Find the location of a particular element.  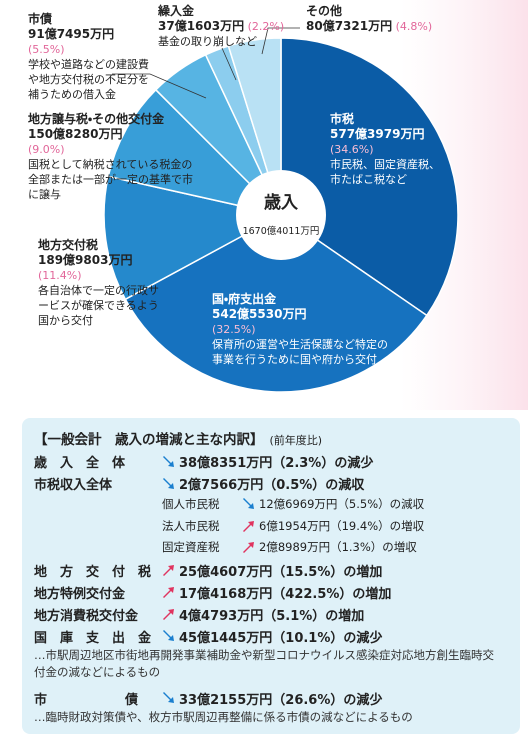

label-line: 189億9803万円 is located at coordinates (98, 260).